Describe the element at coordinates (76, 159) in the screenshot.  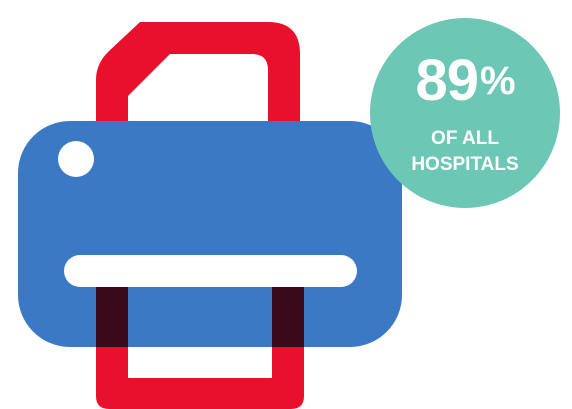
I see `status-light` at that location.